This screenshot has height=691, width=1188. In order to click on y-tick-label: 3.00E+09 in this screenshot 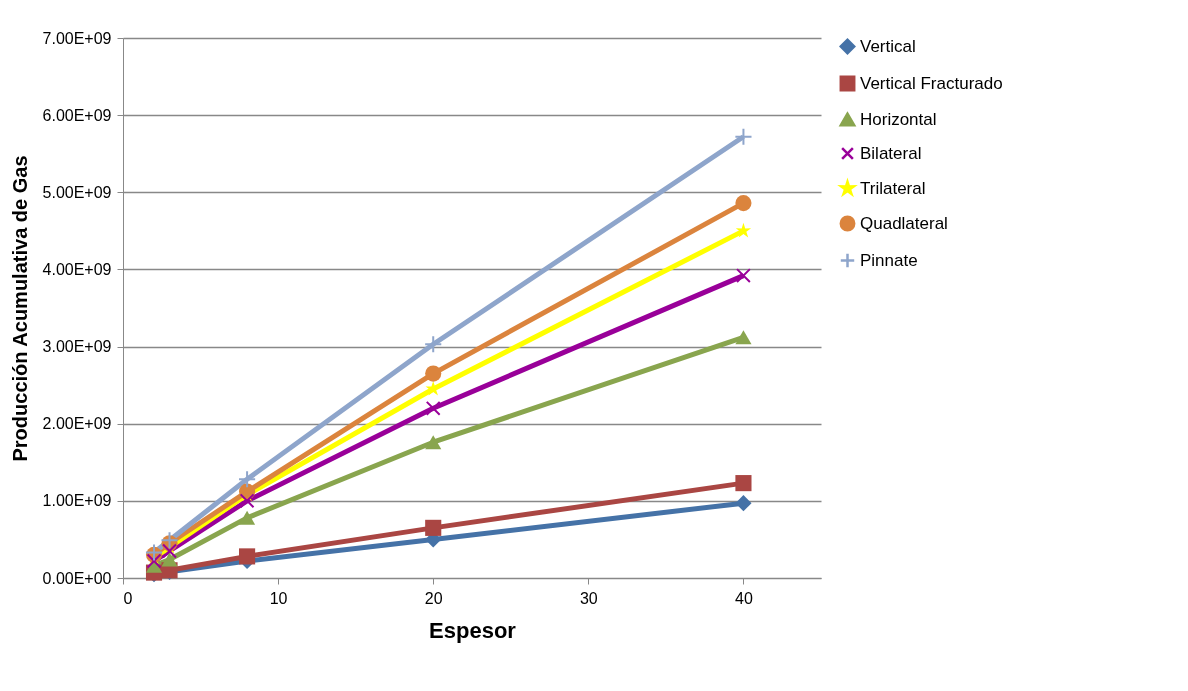, I will do `click(77, 347)`.